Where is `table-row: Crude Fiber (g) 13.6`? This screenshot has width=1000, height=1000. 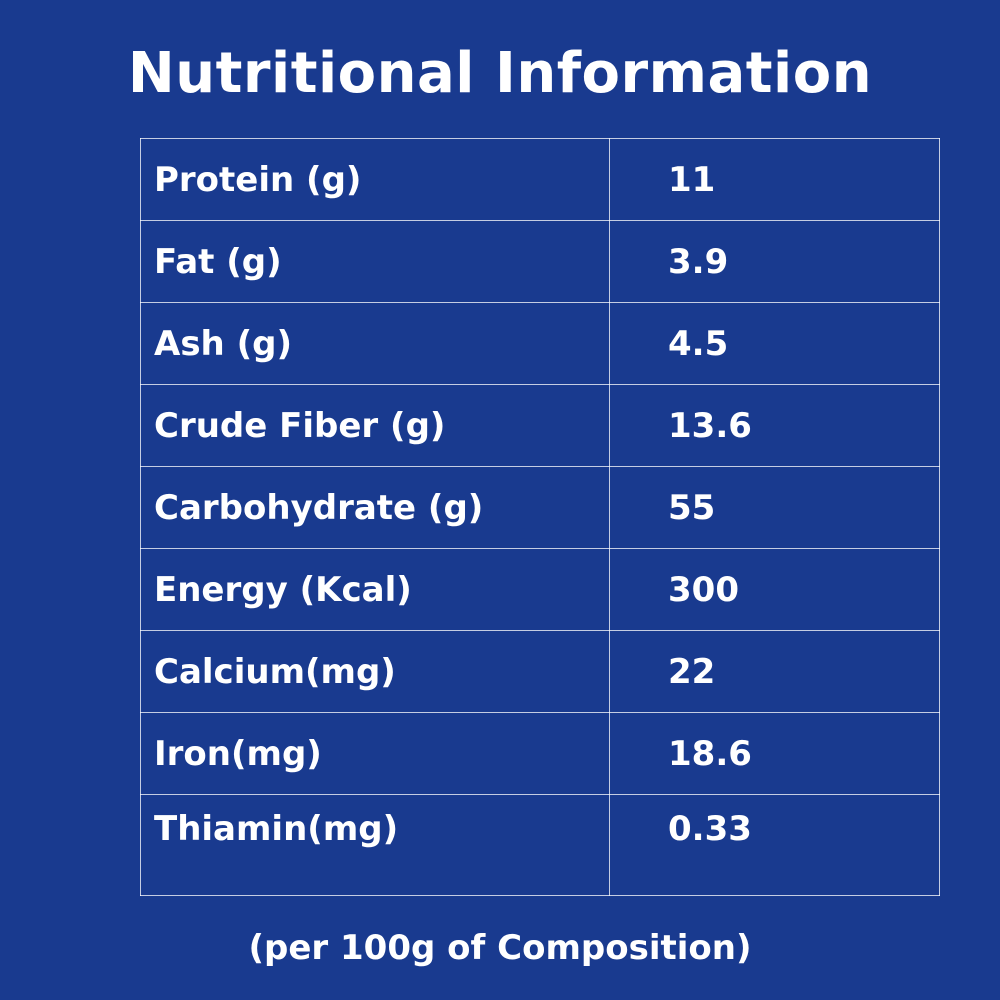
table-row: Crude Fiber (g) 13.6 is located at coordinates (540, 425).